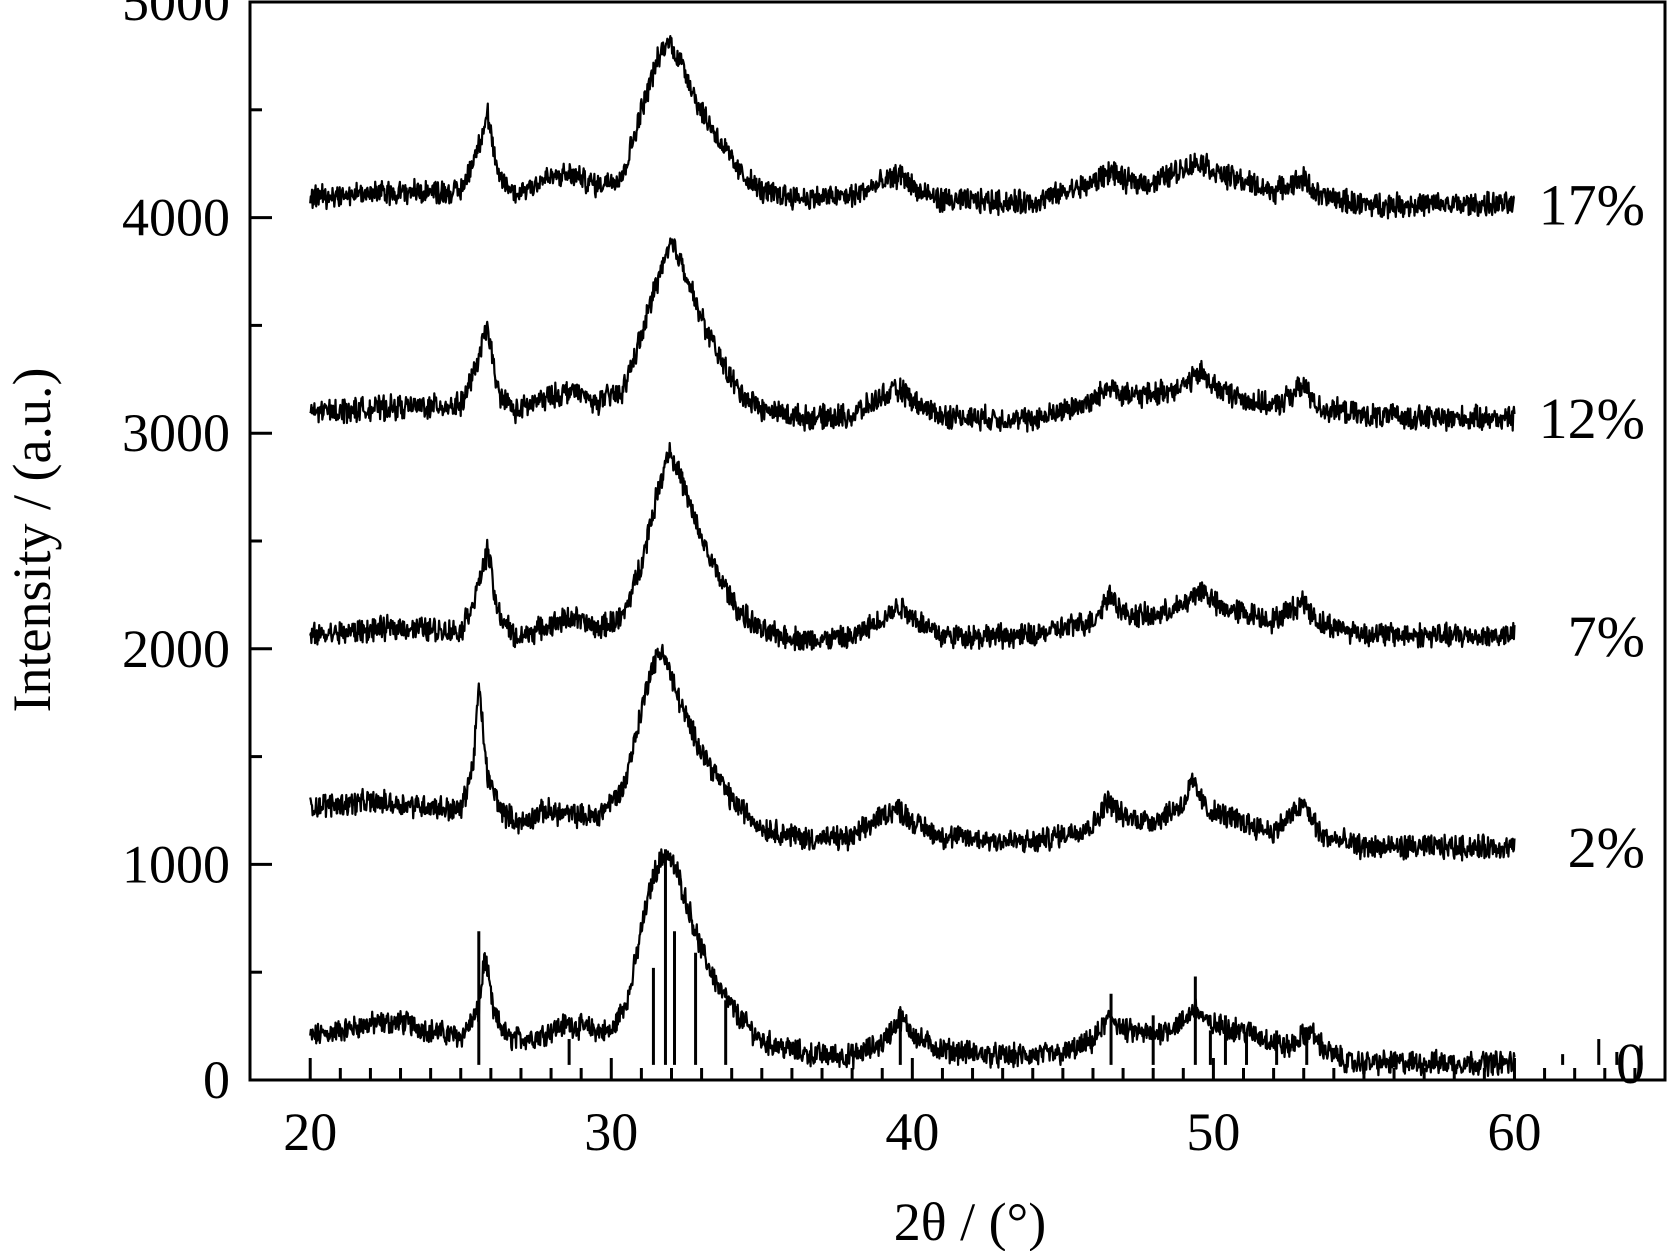 The width and height of the screenshot is (1670, 1251). Describe the element at coordinates (970, 1221) in the screenshot. I see `x-axis-title: 2θ / (°)` at that location.